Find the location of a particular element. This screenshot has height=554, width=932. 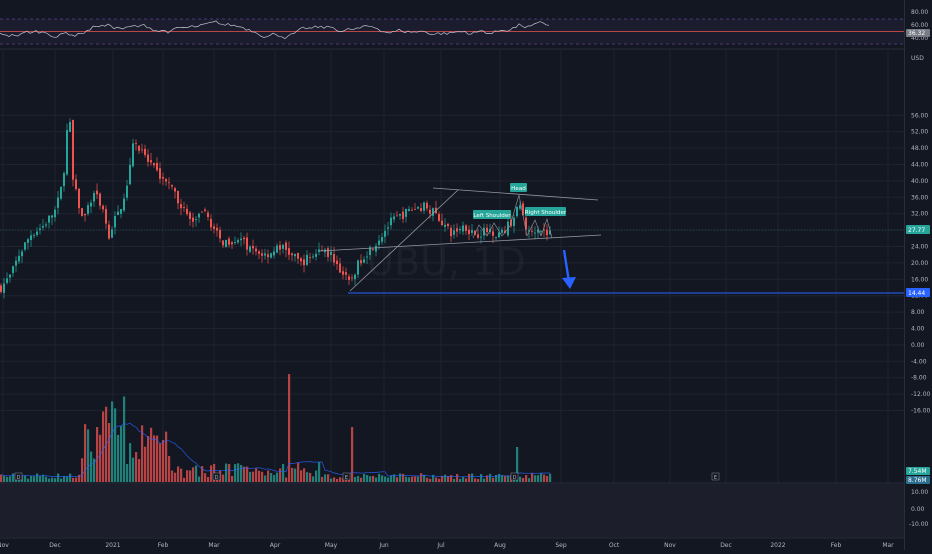

svg-text: D is located at coordinates (515, 478).